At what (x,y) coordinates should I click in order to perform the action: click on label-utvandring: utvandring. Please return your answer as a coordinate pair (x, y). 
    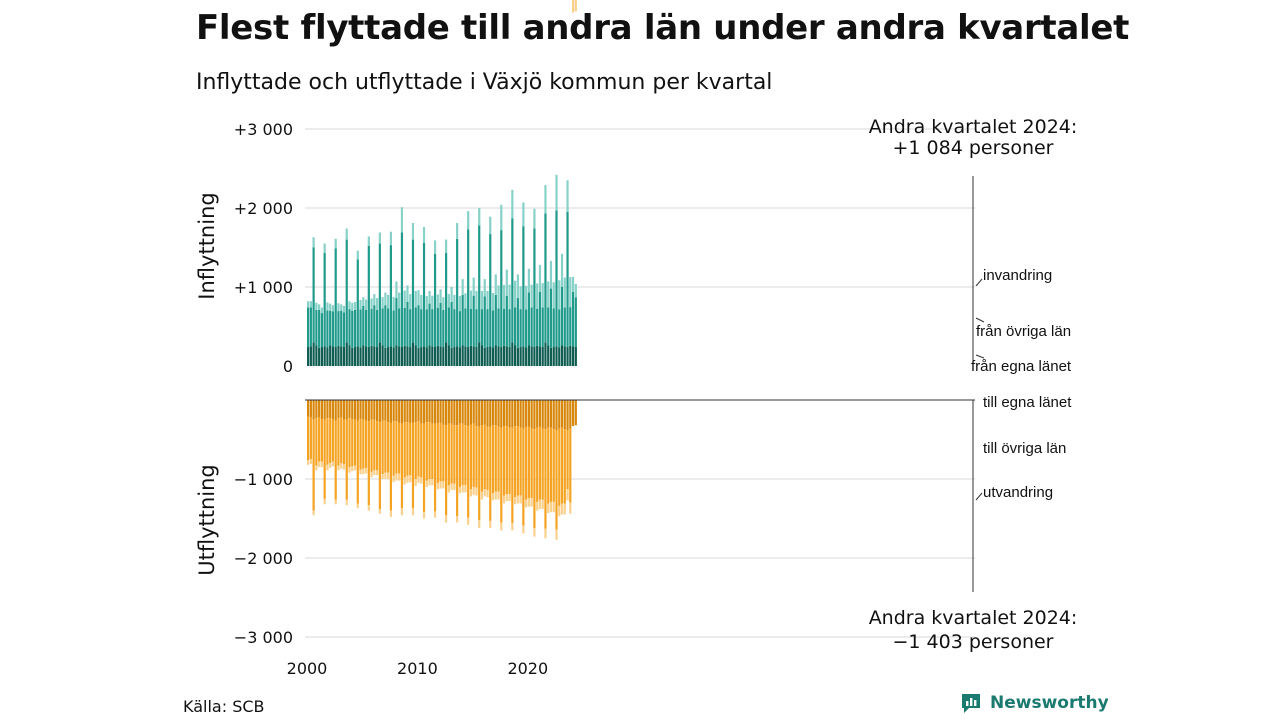
    Looking at the image, I should click on (1018, 492).